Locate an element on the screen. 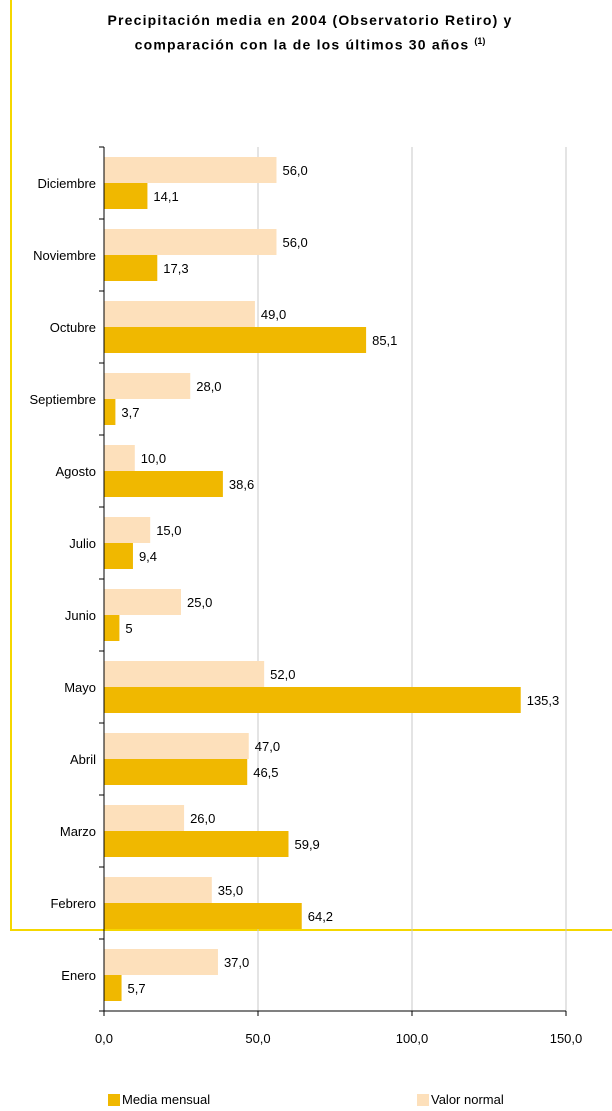 The height and width of the screenshot is (1111, 612). category-label: Octubre is located at coordinates (73, 327).